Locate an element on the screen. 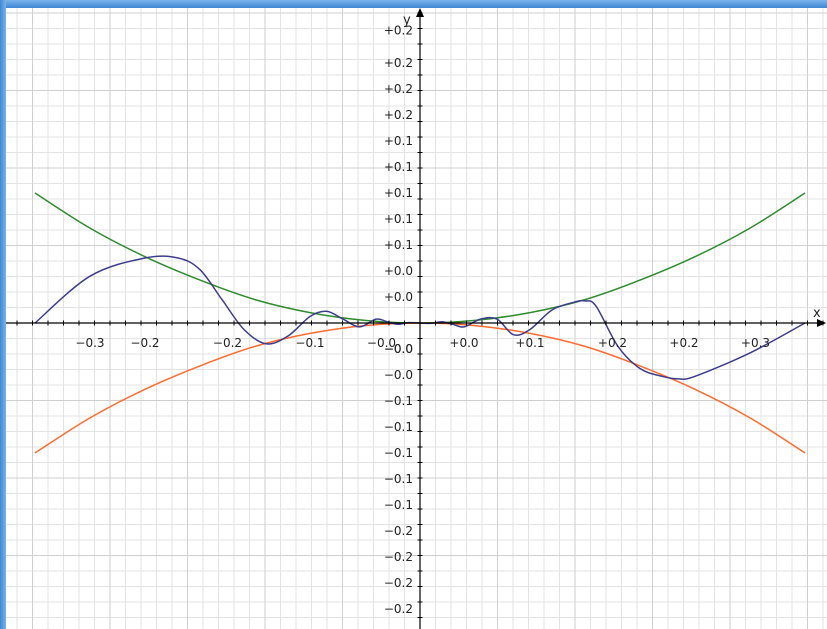  x-axis-arrow-icon is located at coordinates (821, 323).